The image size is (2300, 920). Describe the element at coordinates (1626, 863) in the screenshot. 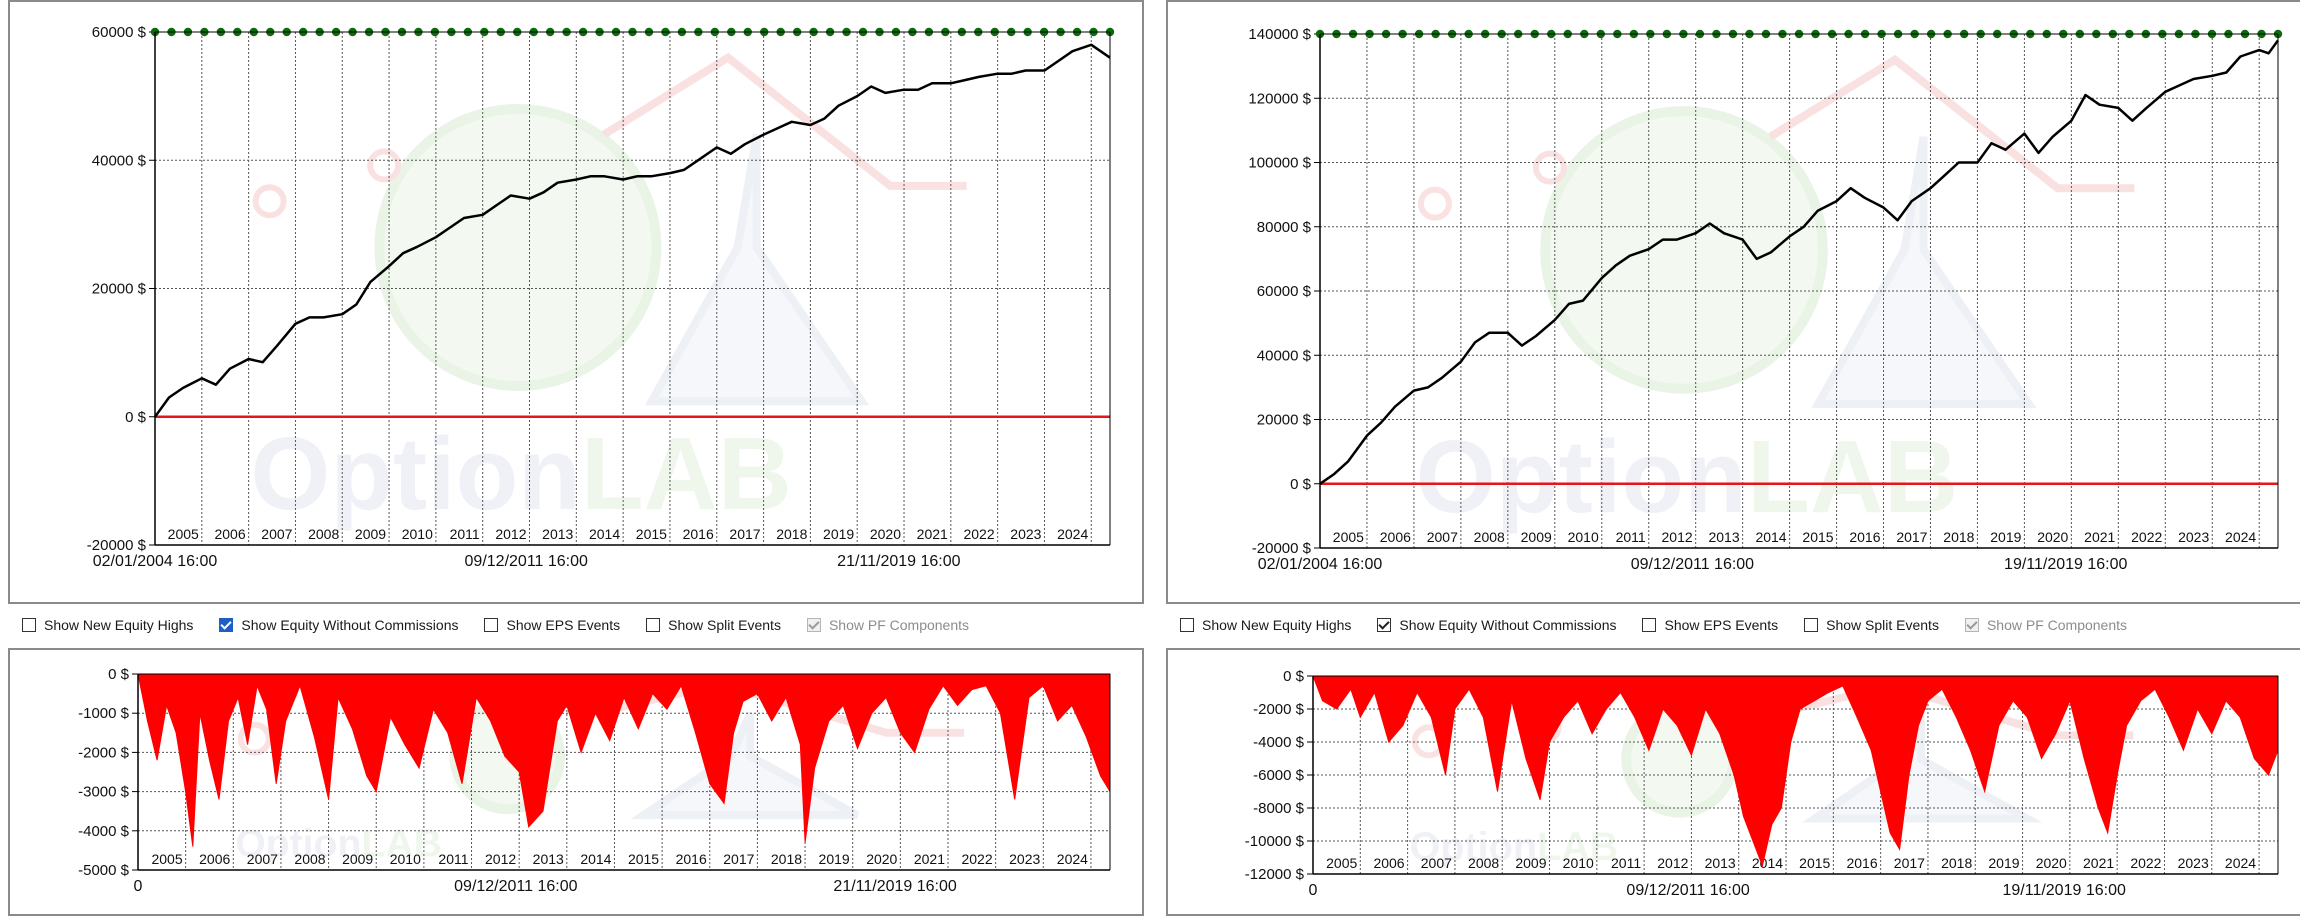

I see `year-label: 2011` at that location.